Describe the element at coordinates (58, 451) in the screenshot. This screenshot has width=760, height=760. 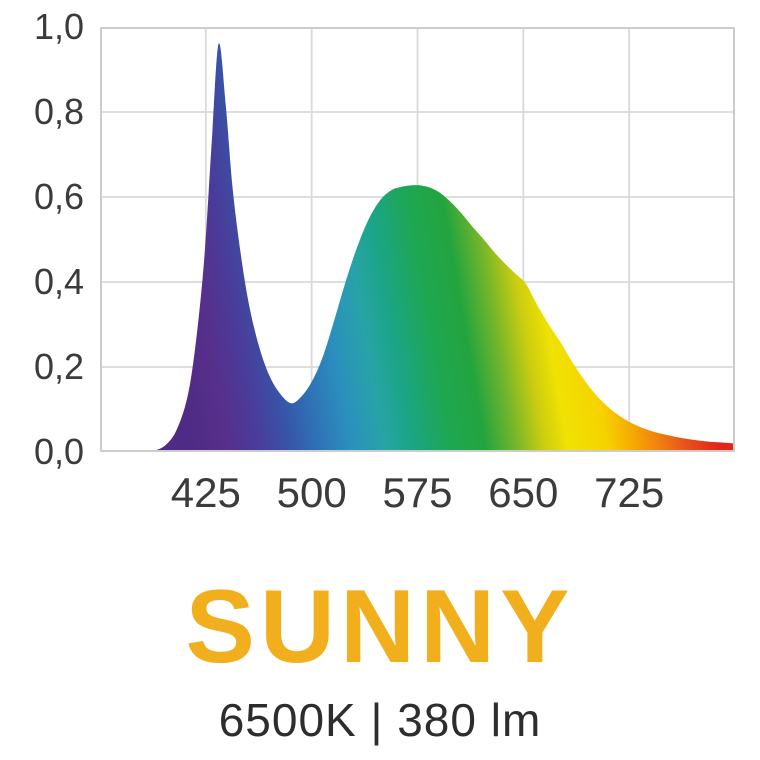
I see `y-tick-label: 0,0` at that location.